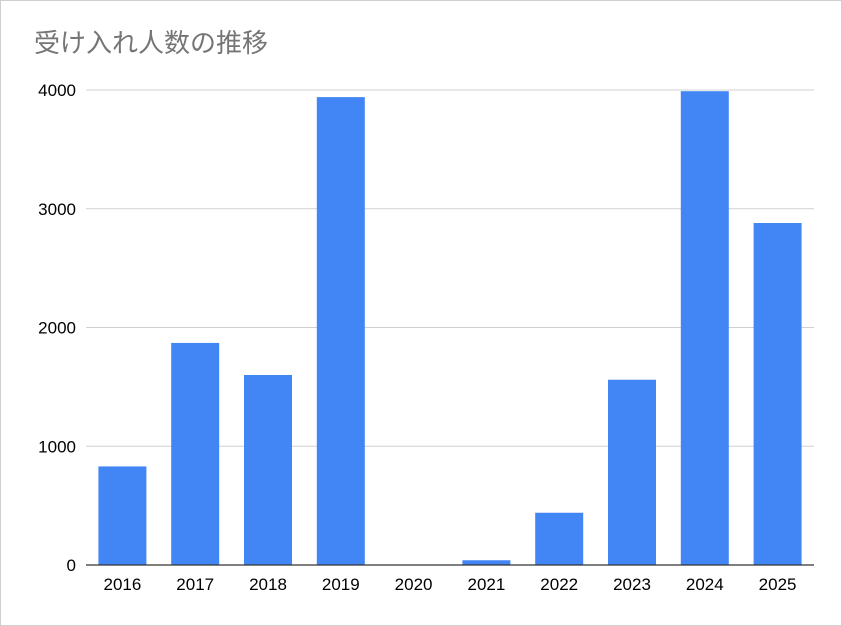  What do you see at coordinates (71, 565) in the screenshot?
I see `y-tick-label: 0` at bounding box center [71, 565].